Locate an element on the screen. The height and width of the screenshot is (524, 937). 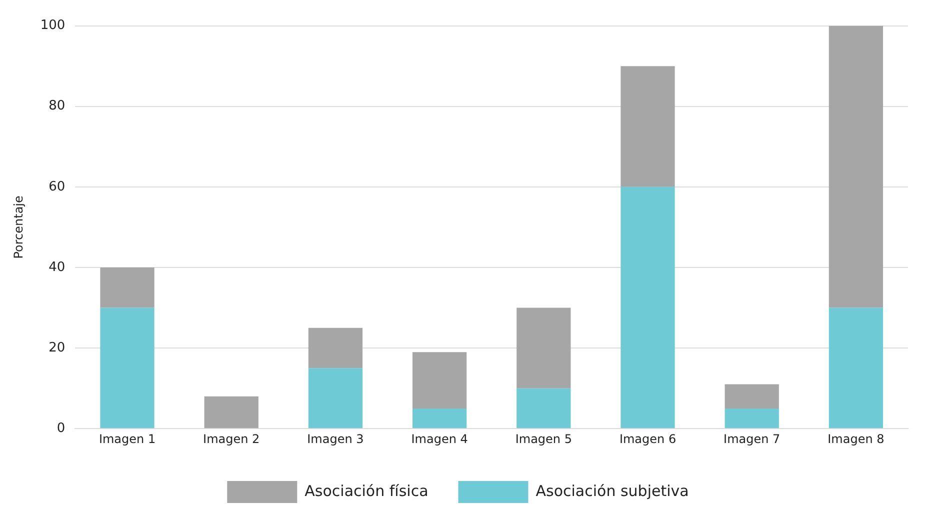
x-tick-label: Imagen 2 is located at coordinates (231, 439).